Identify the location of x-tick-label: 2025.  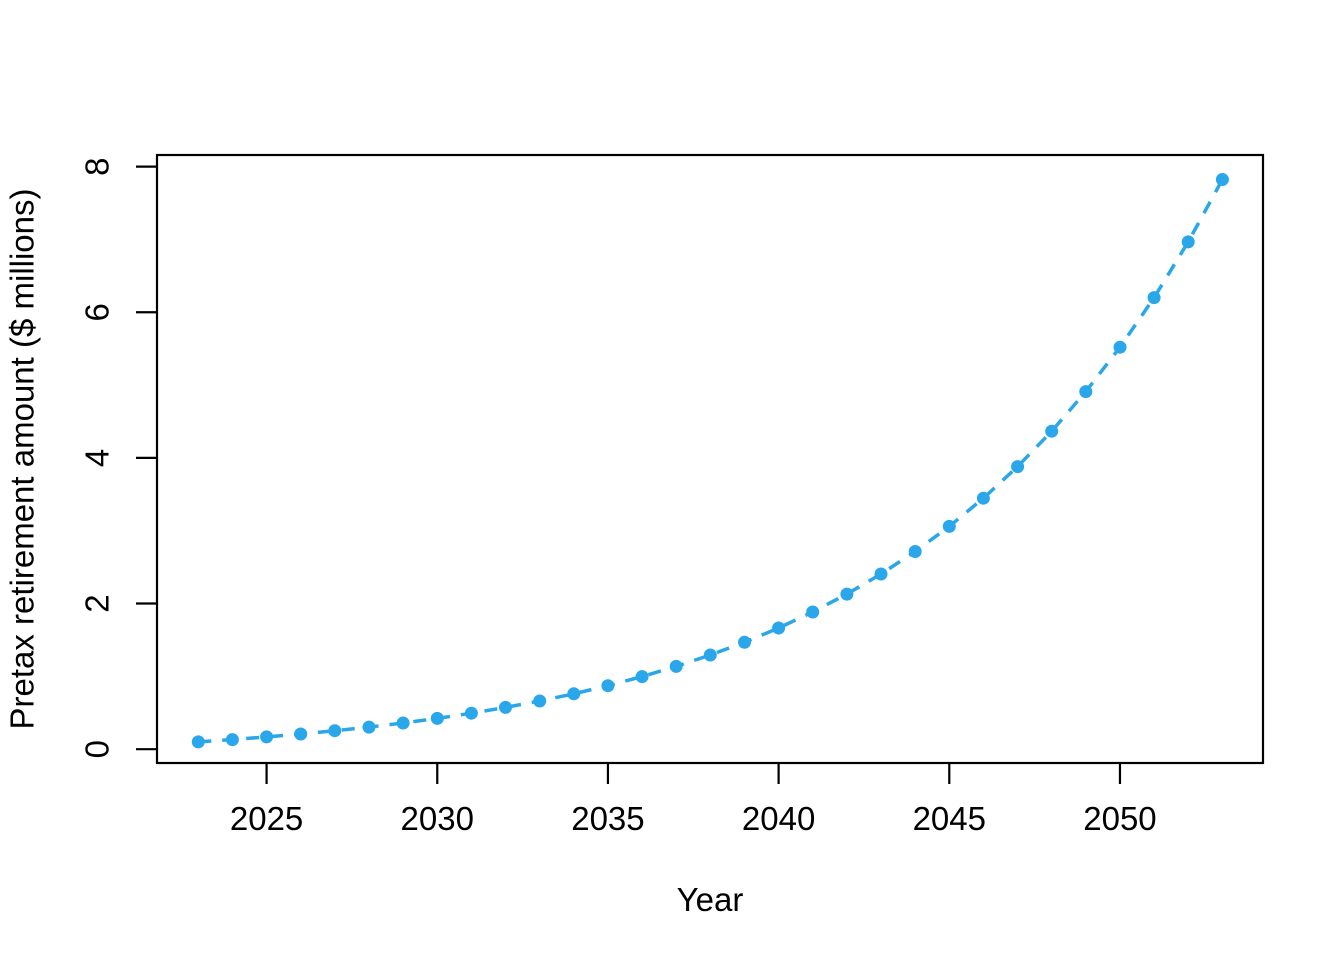
(266, 818).